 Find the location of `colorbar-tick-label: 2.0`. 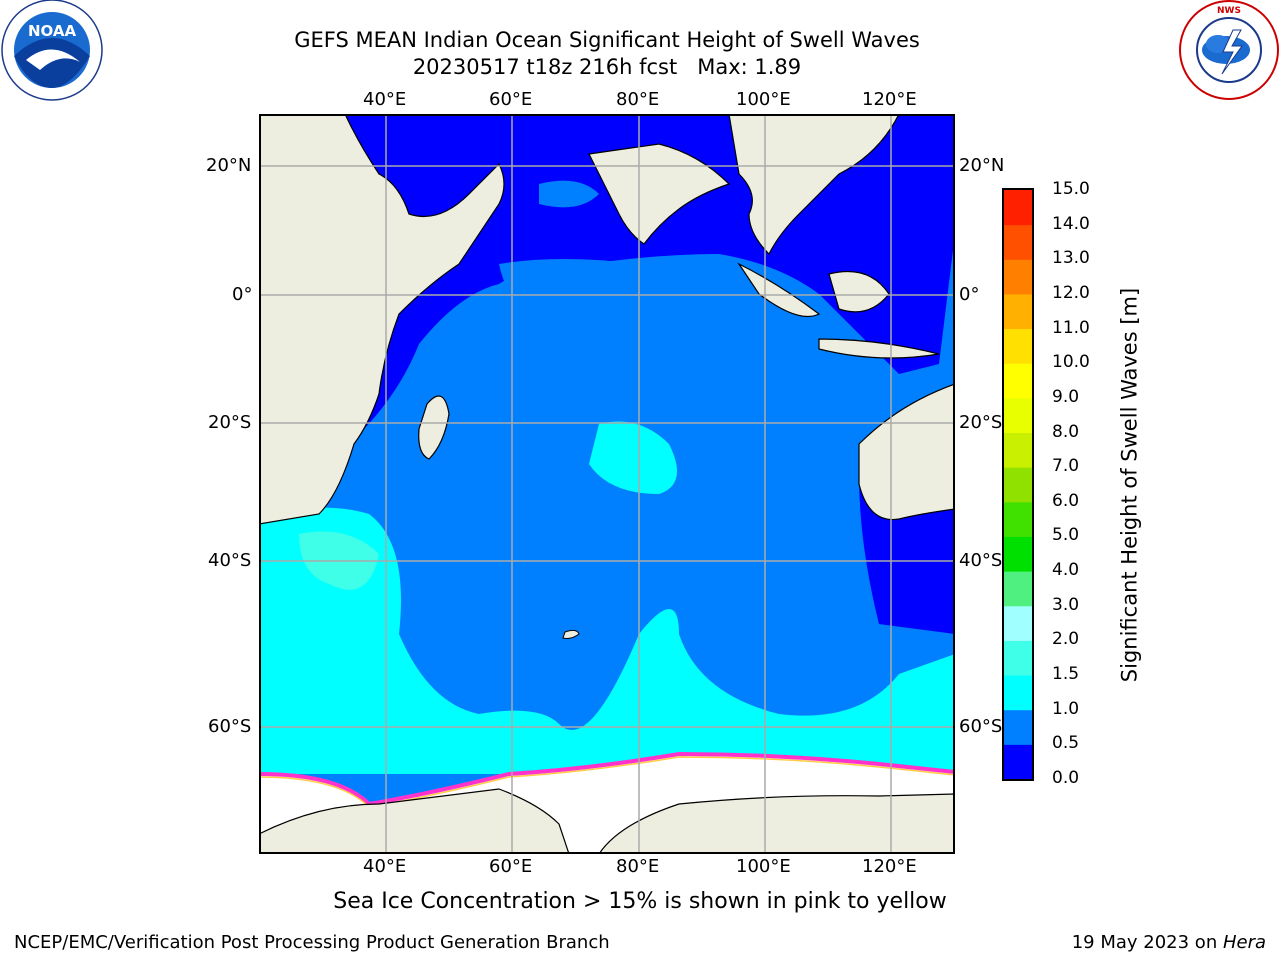

colorbar-tick-label: 2.0 is located at coordinates (1066, 639).